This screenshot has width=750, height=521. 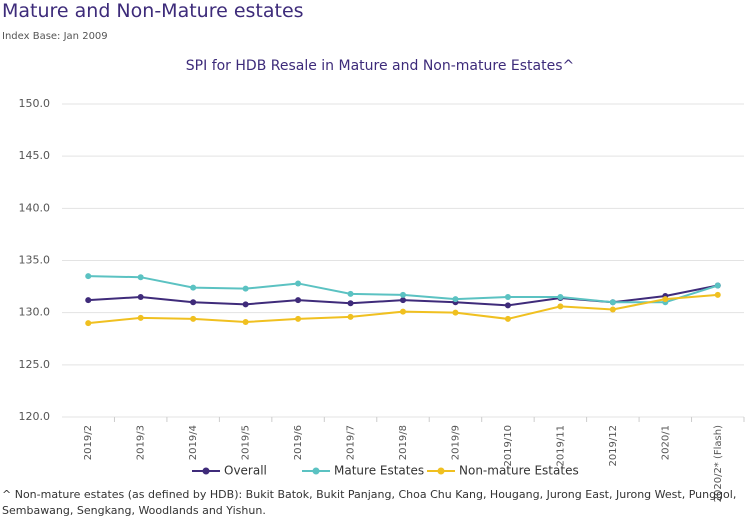 I want to click on x-tick-label: 2020/2* (Flash), so click(x=718, y=463).